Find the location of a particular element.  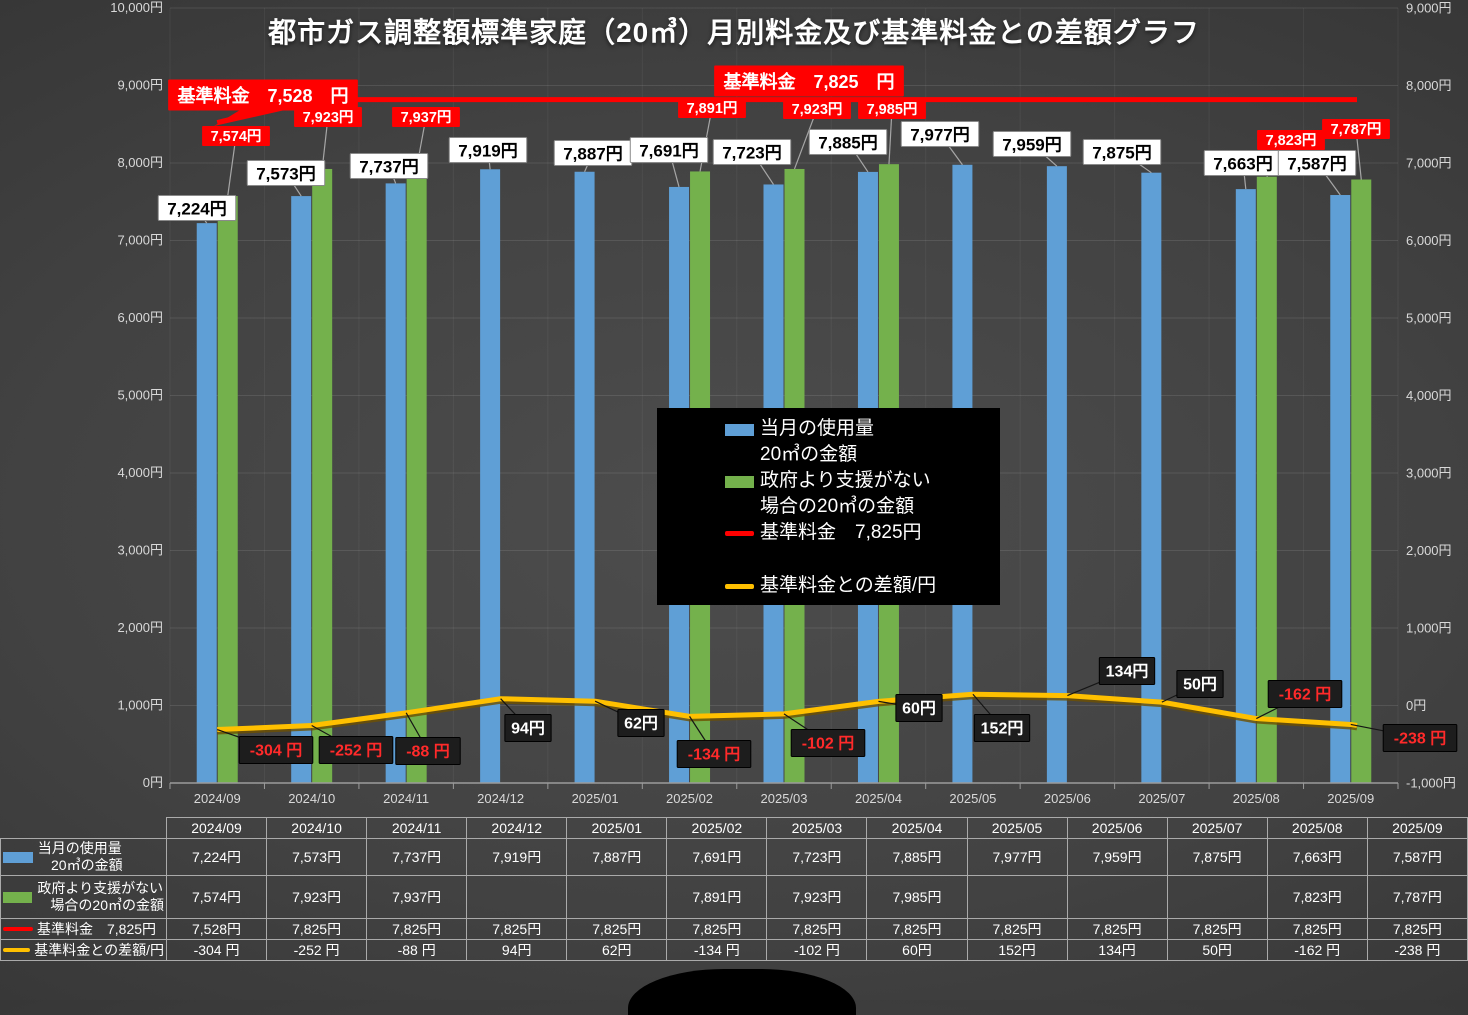

table-cell: 7,737円 is located at coordinates (417, 857).